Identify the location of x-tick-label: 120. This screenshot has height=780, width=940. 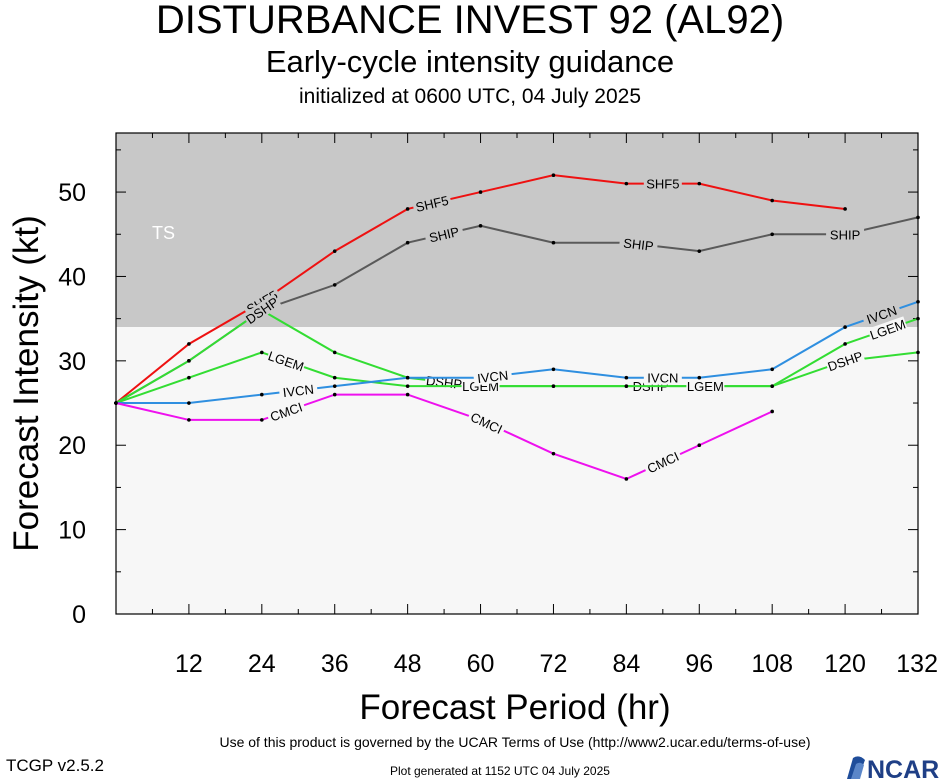
(845, 664).